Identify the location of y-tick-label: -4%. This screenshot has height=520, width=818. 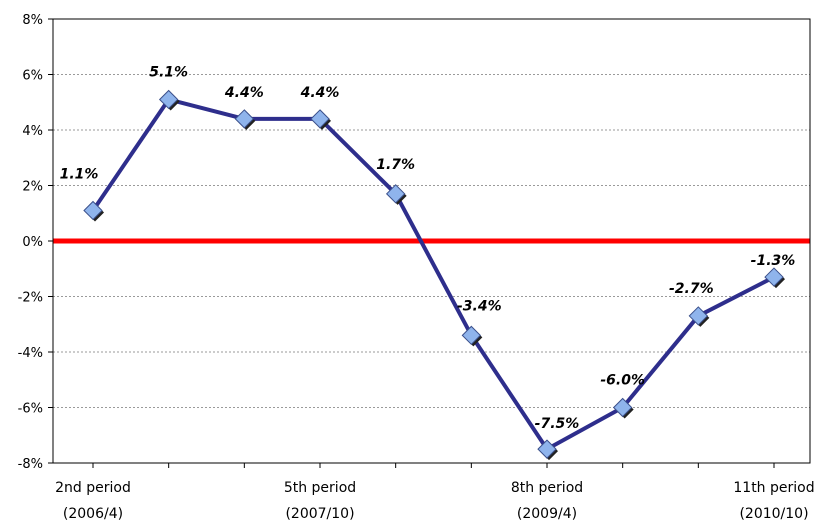
(30, 353).